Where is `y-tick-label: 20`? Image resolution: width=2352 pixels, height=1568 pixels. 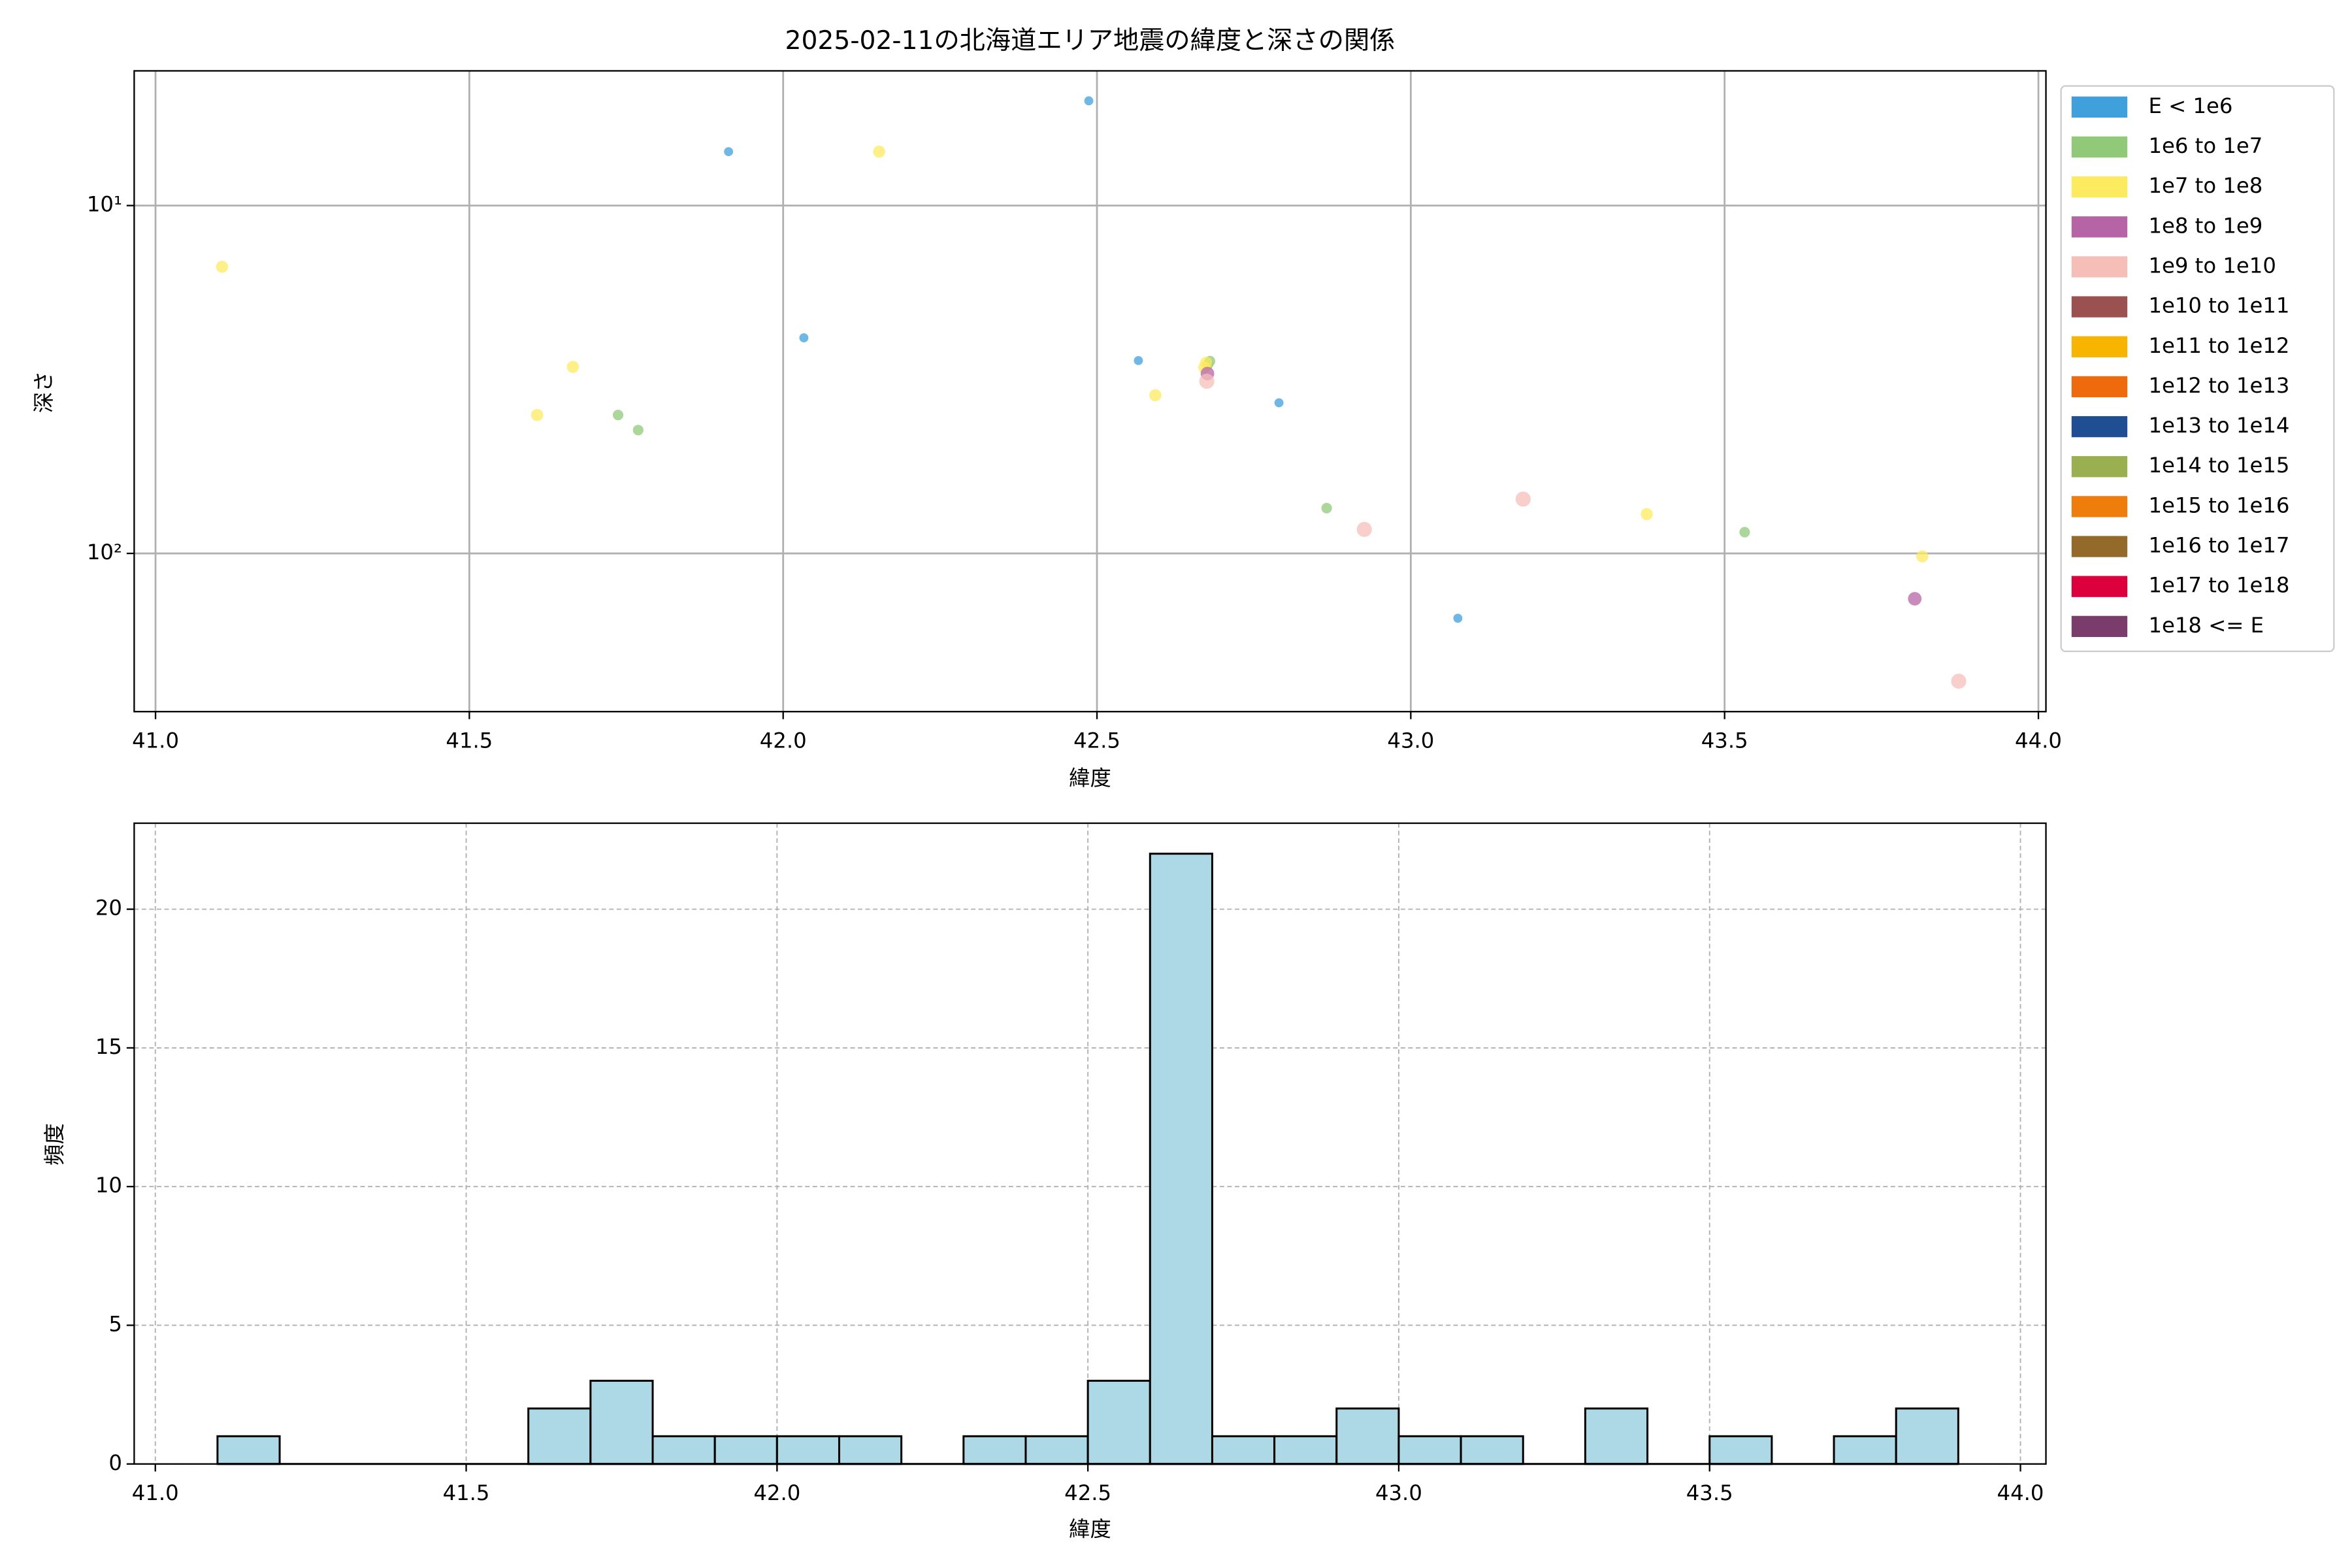 y-tick-label: 20 is located at coordinates (108, 908).